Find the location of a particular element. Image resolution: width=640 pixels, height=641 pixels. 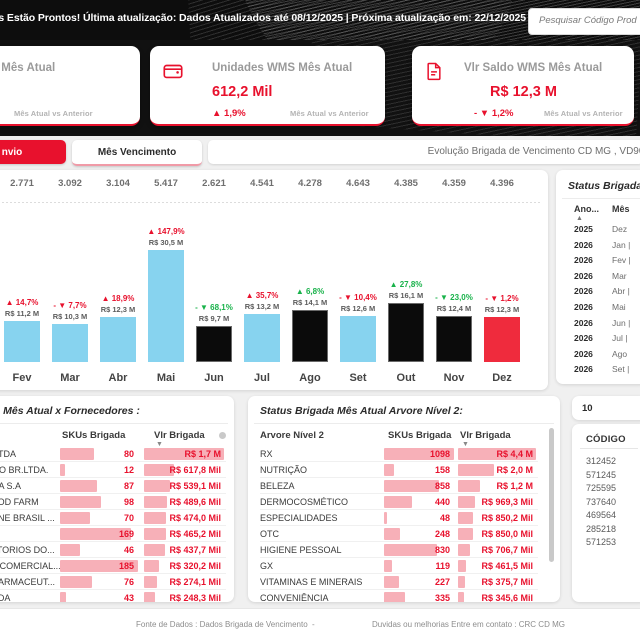

chart-bar-column: R$ 16,1 M ▲ 27,8% Out is located at coordinates (406, 299).